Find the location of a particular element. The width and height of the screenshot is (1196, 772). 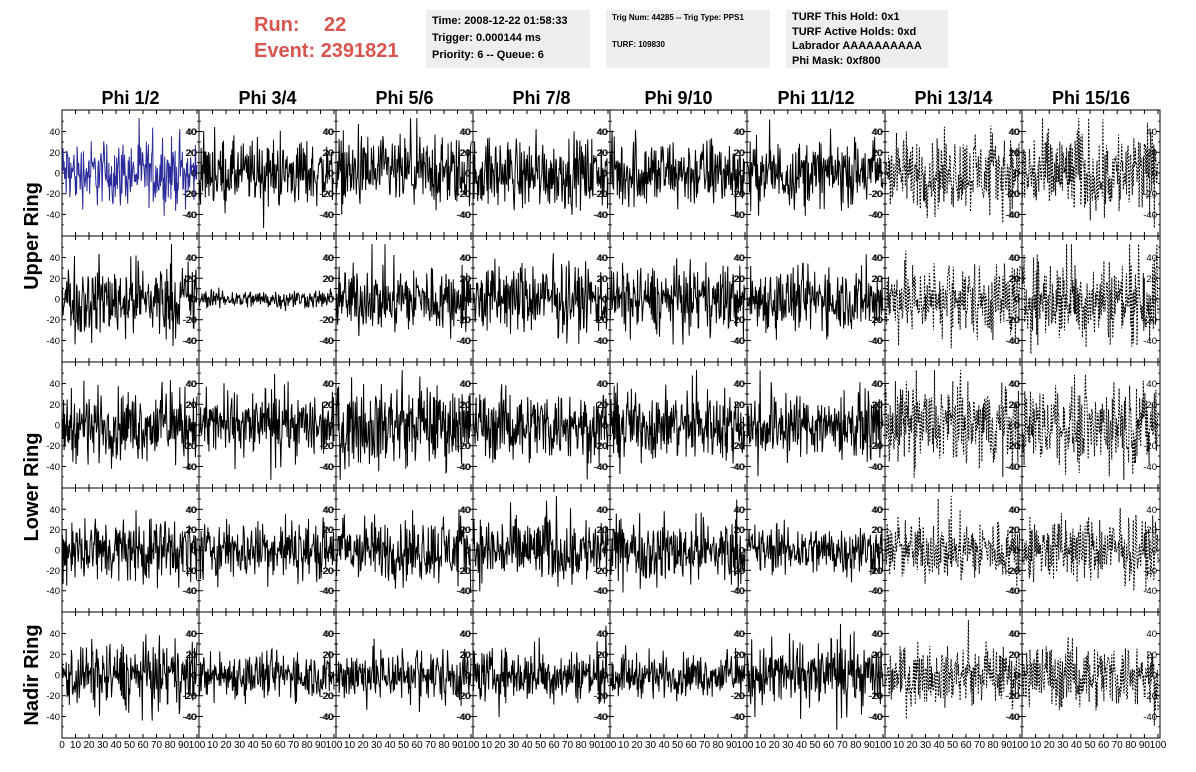

x-tick-label: 50 is located at coordinates (404, 745).